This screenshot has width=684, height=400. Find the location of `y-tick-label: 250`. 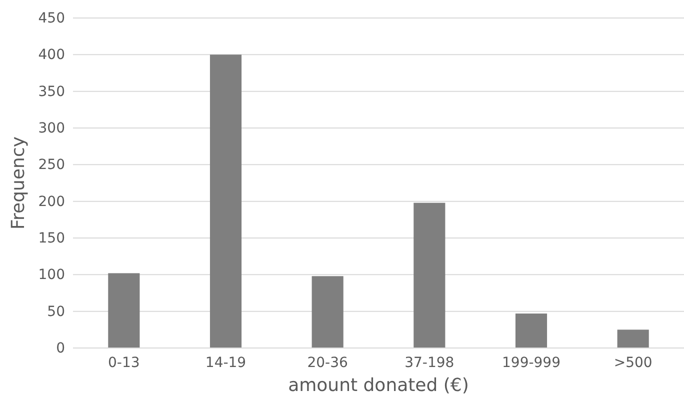

y-tick-label: 250 is located at coordinates (51, 165).